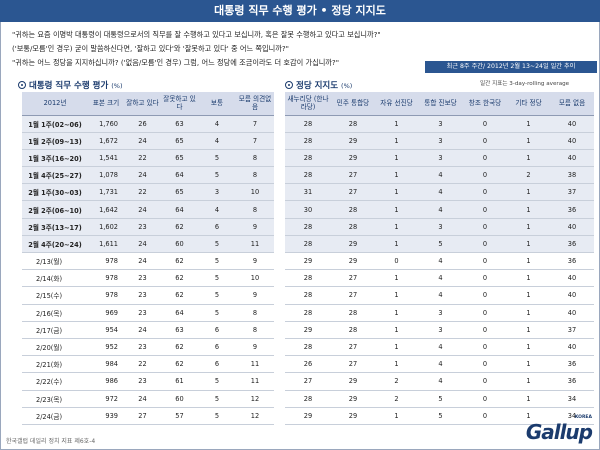  What do you see at coordinates (179, 330) in the screenshot?
I see `approval-cell: 63` at bounding box center [179, 330].